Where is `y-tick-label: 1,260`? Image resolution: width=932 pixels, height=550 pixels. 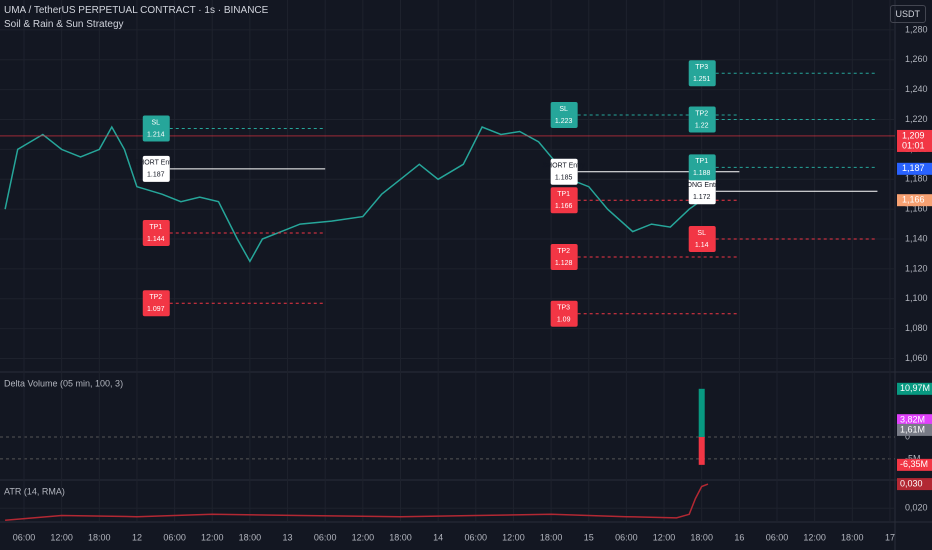 y-tick-label: 1,260 is located at coordinates (916, 59).